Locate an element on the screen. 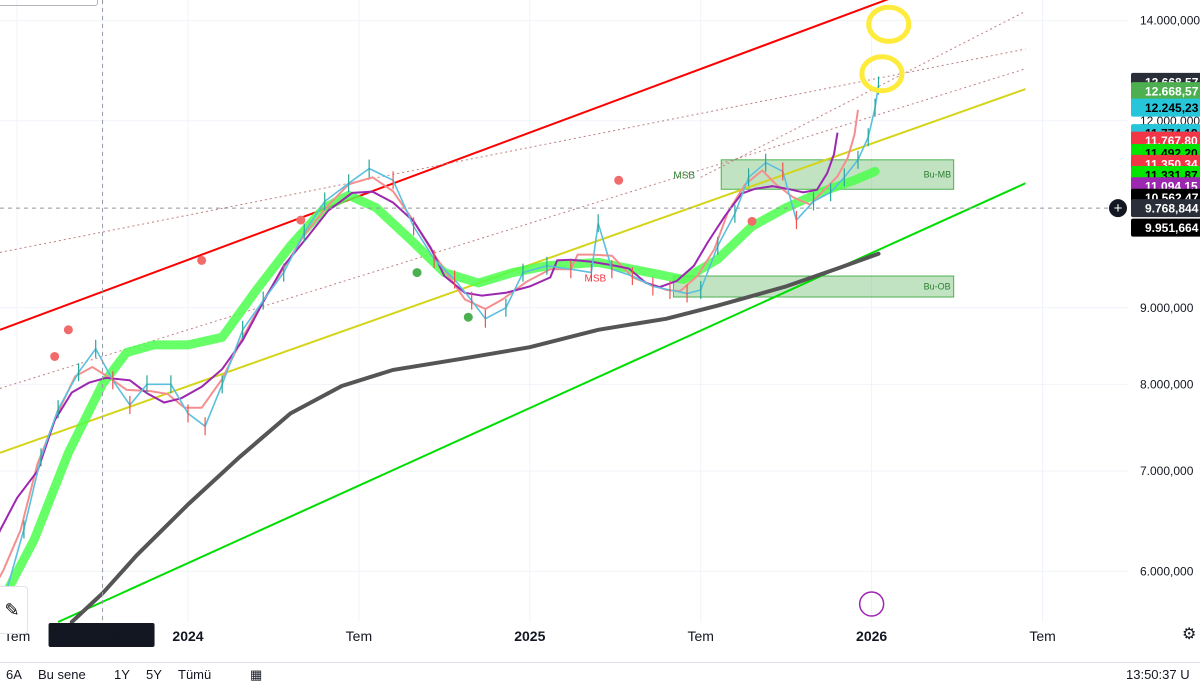  price-tag-label: 12.245,23 is located at coordinates (1172, 108).